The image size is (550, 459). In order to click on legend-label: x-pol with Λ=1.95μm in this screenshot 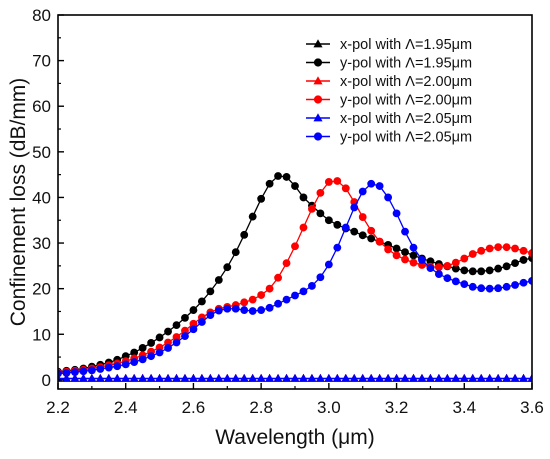, I will do `click(406, 45)`.